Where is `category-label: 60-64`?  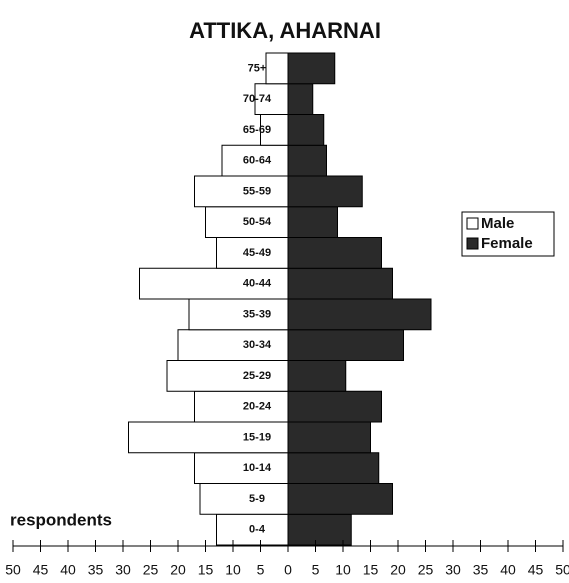
category-label: 60-64 is located at coordinates (257, 161).